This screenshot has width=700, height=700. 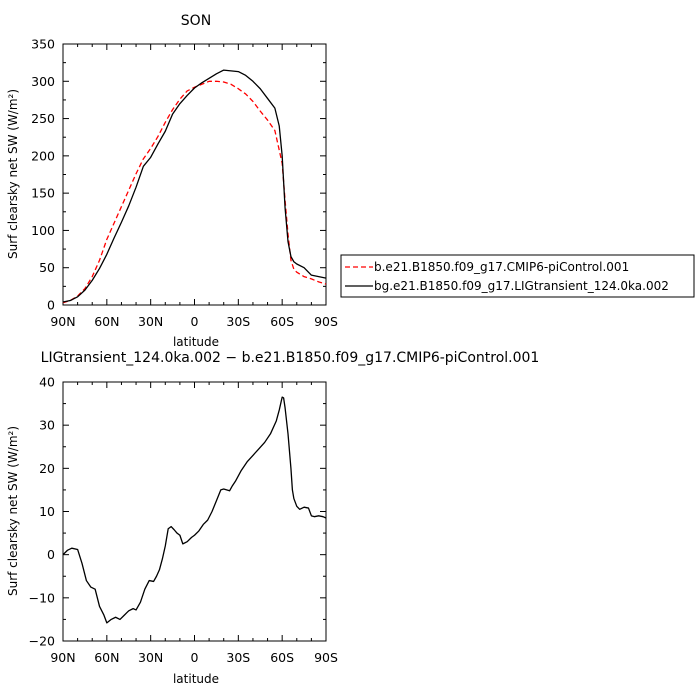 I want to click on bottom-y-tick-label: 10, so click(x=47, y=511).